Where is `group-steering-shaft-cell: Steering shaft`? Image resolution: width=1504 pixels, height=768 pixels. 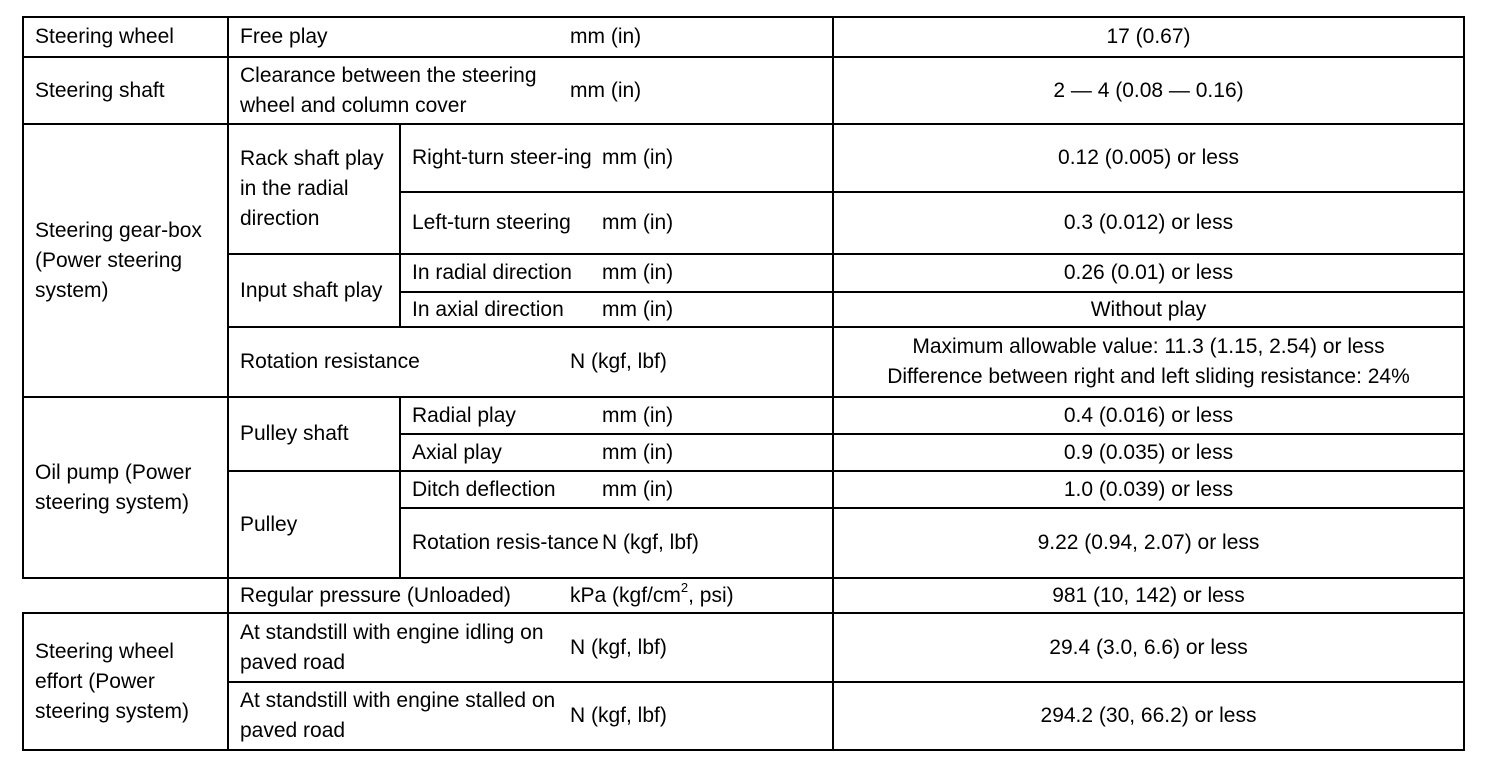
group-steering-shaft-cell: Steering shaft is located at coordinates (125, 90).